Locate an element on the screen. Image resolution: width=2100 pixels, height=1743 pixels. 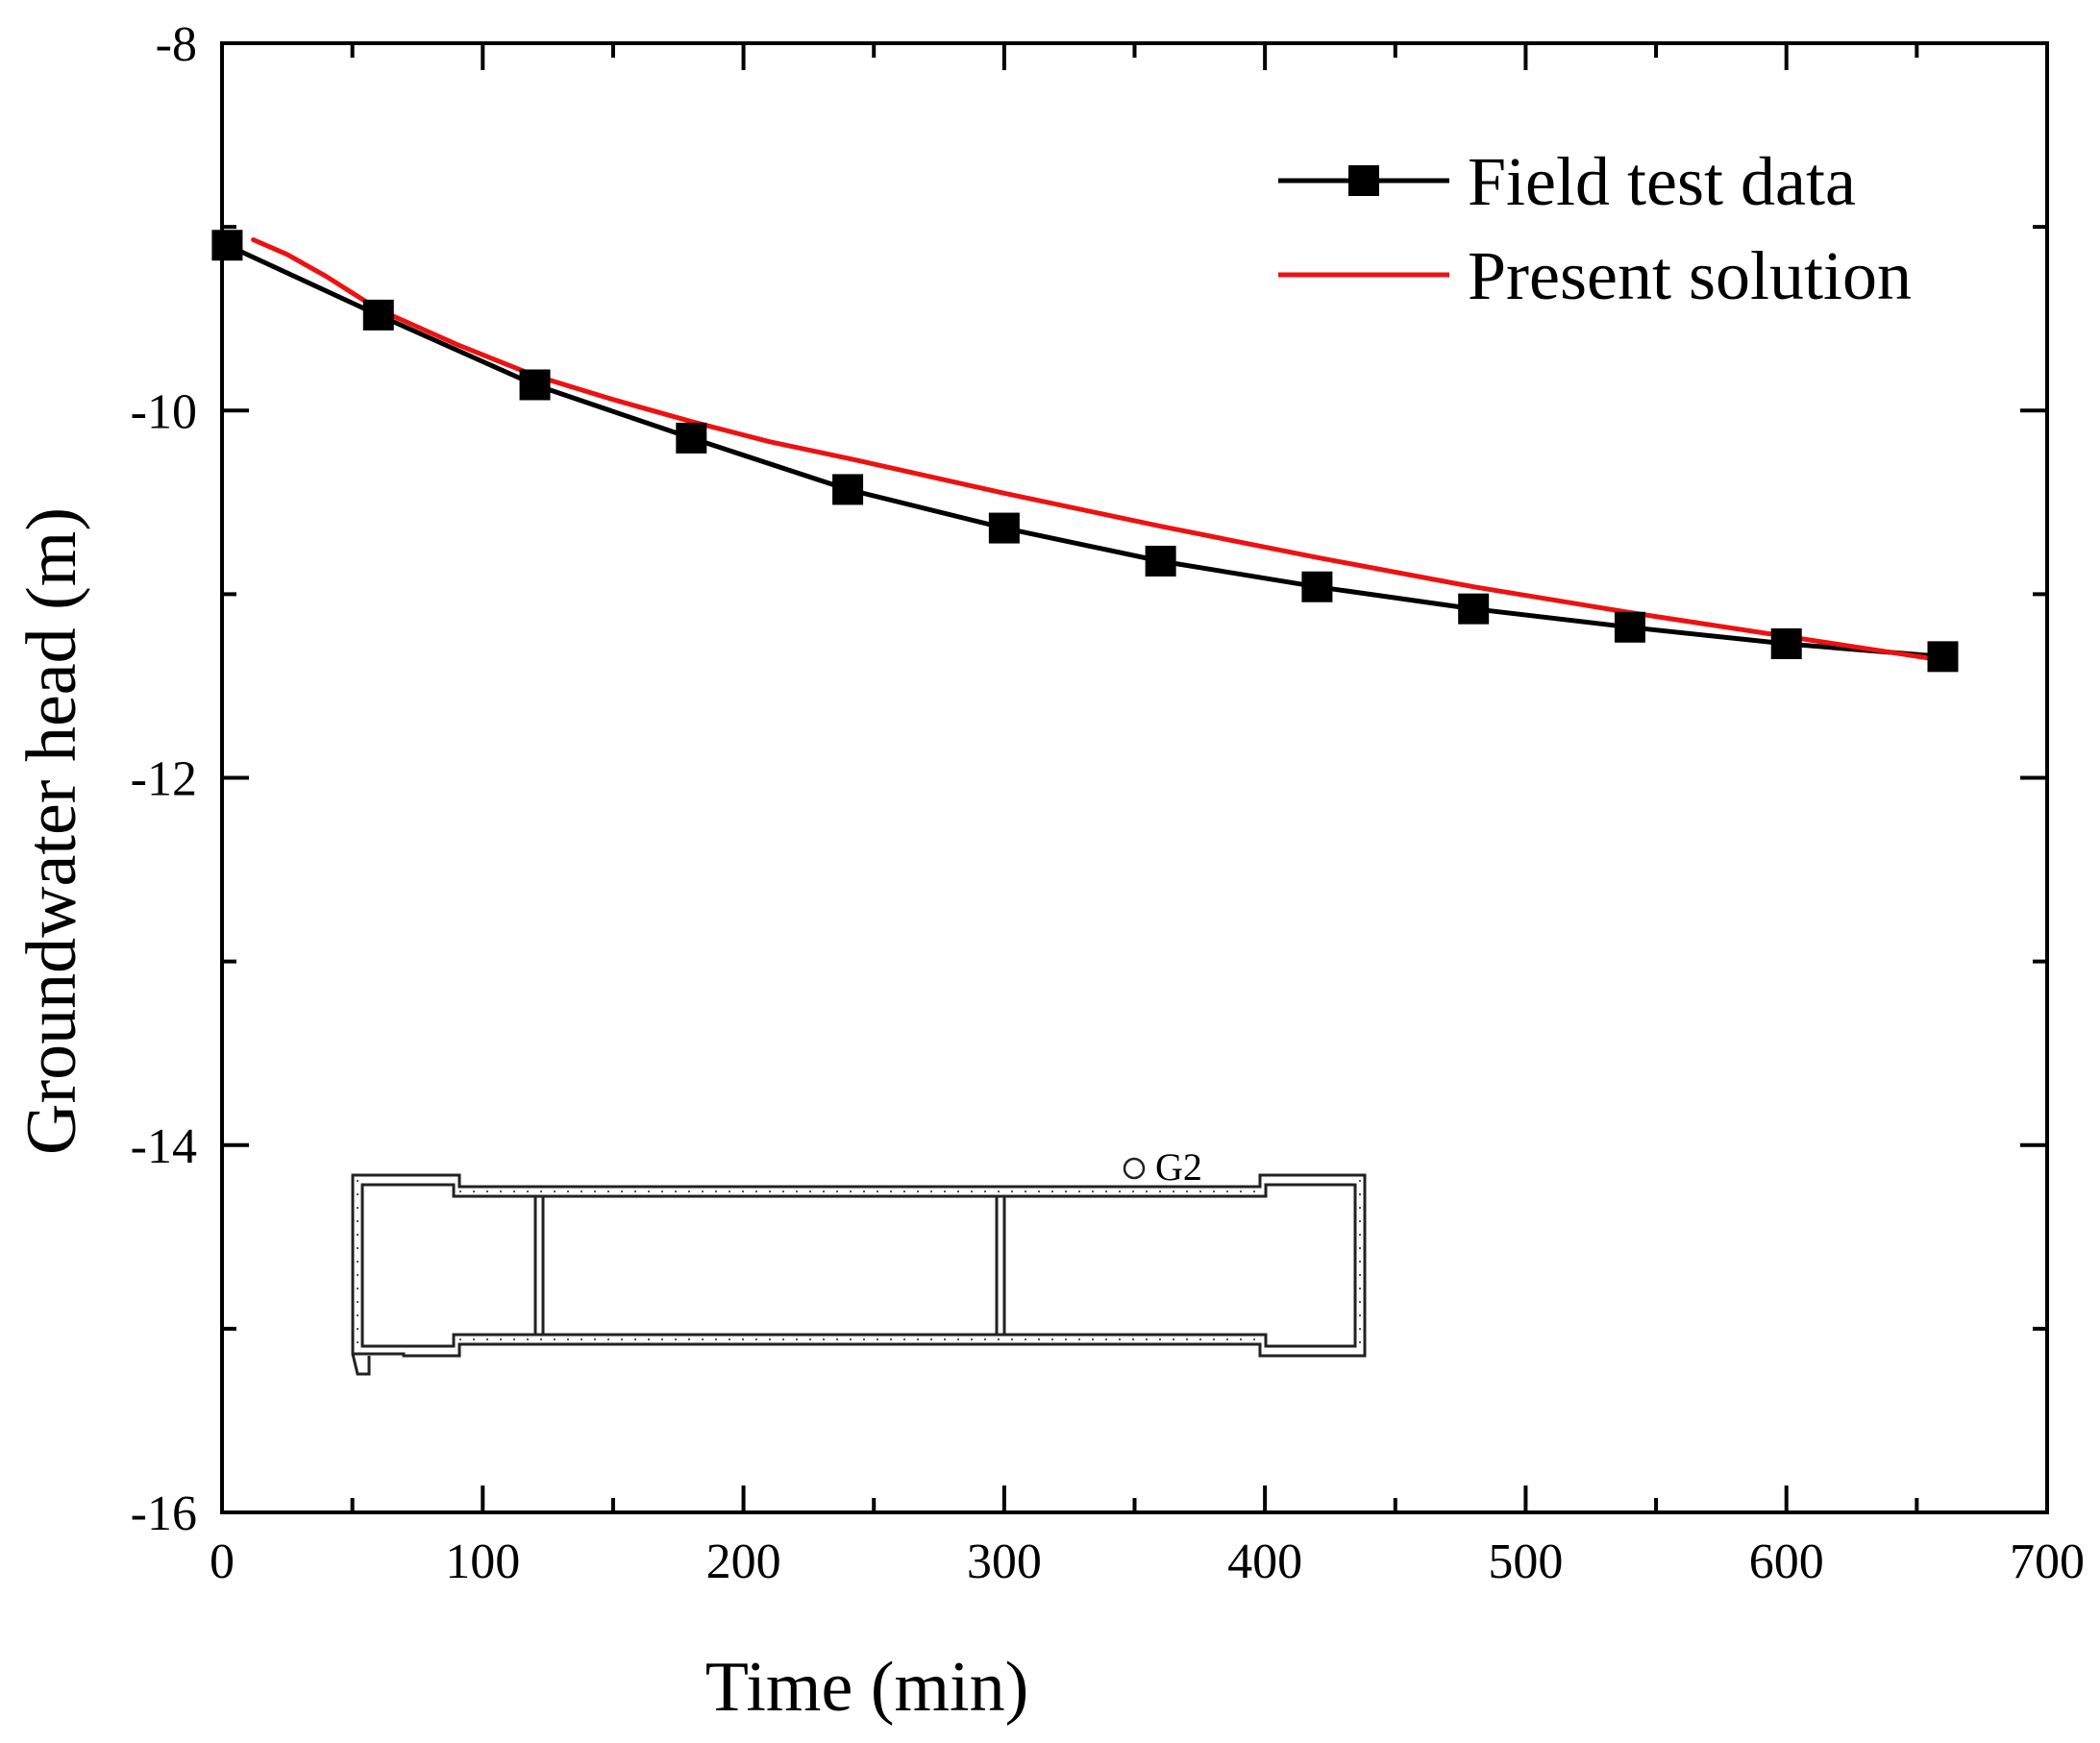
x-tick-label-300: 300 is located at coordinates (1004, 1561).